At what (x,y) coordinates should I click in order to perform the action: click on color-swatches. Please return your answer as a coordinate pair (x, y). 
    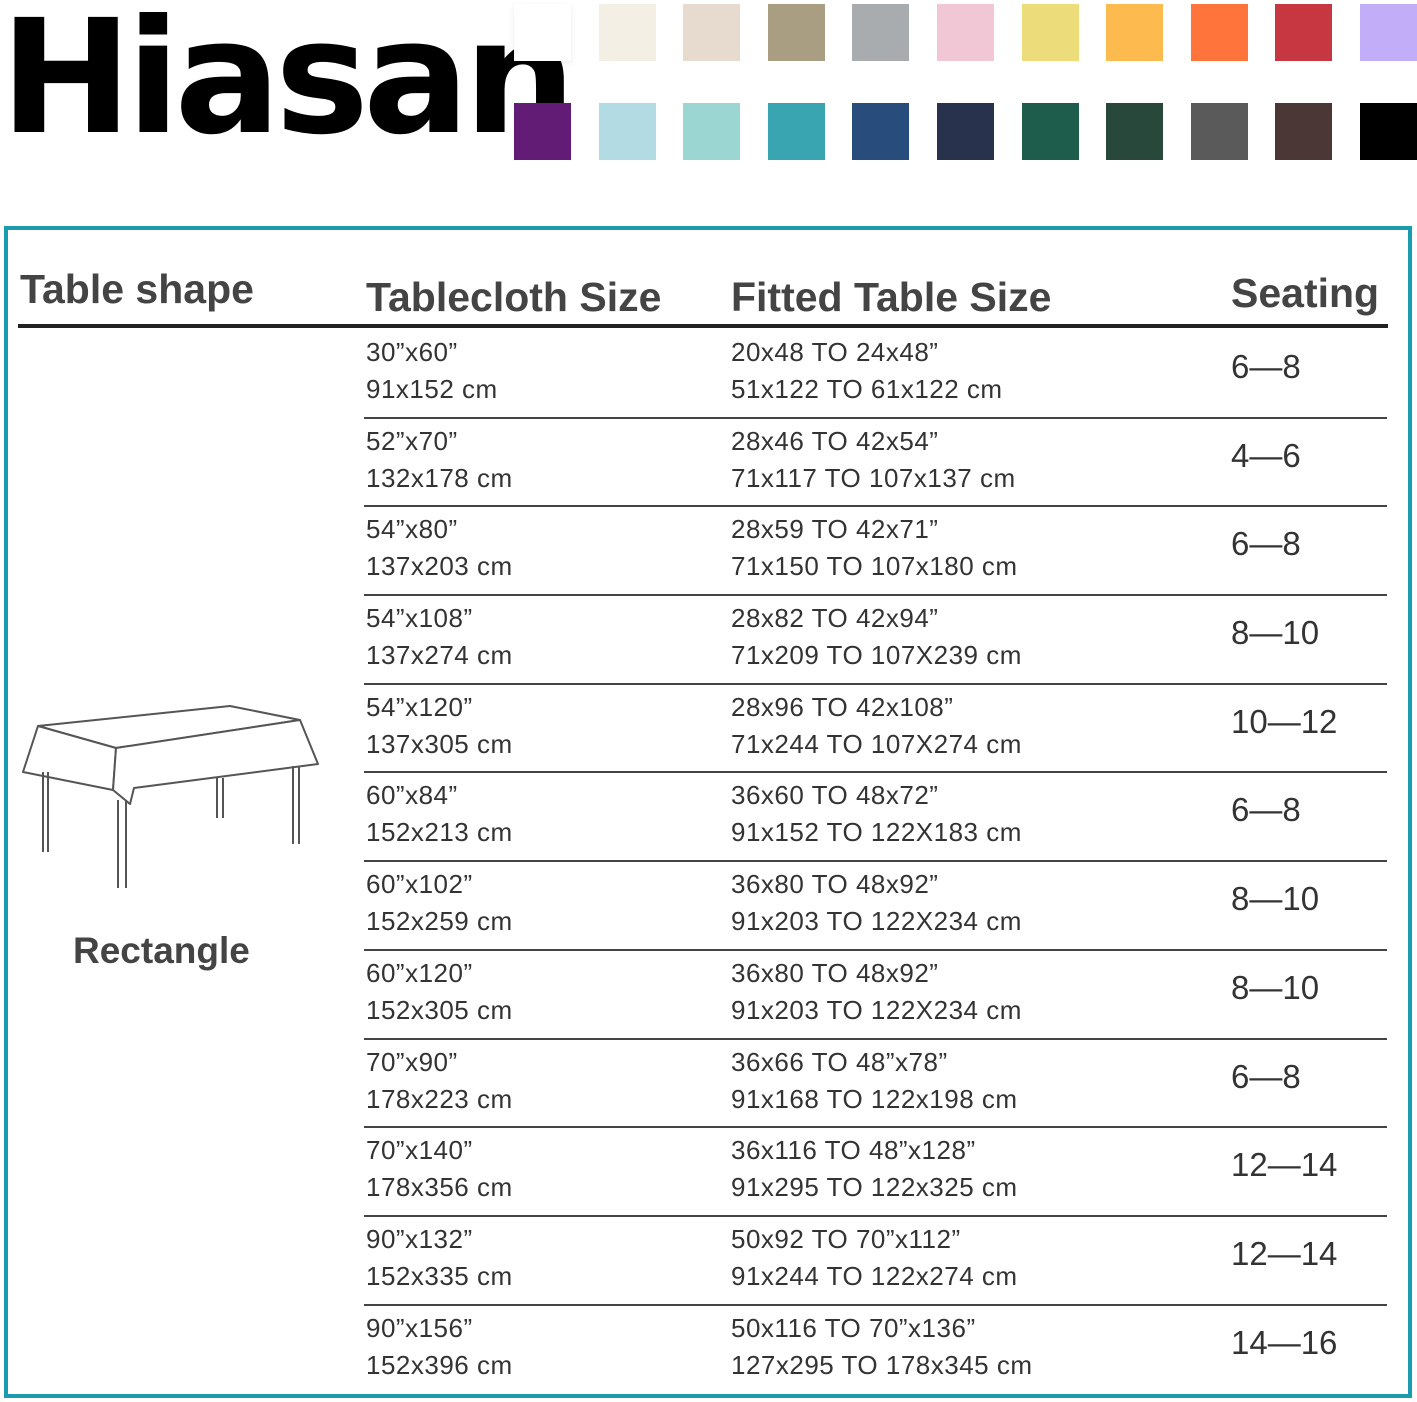
    Looking at the image, I should click on (965, 82).